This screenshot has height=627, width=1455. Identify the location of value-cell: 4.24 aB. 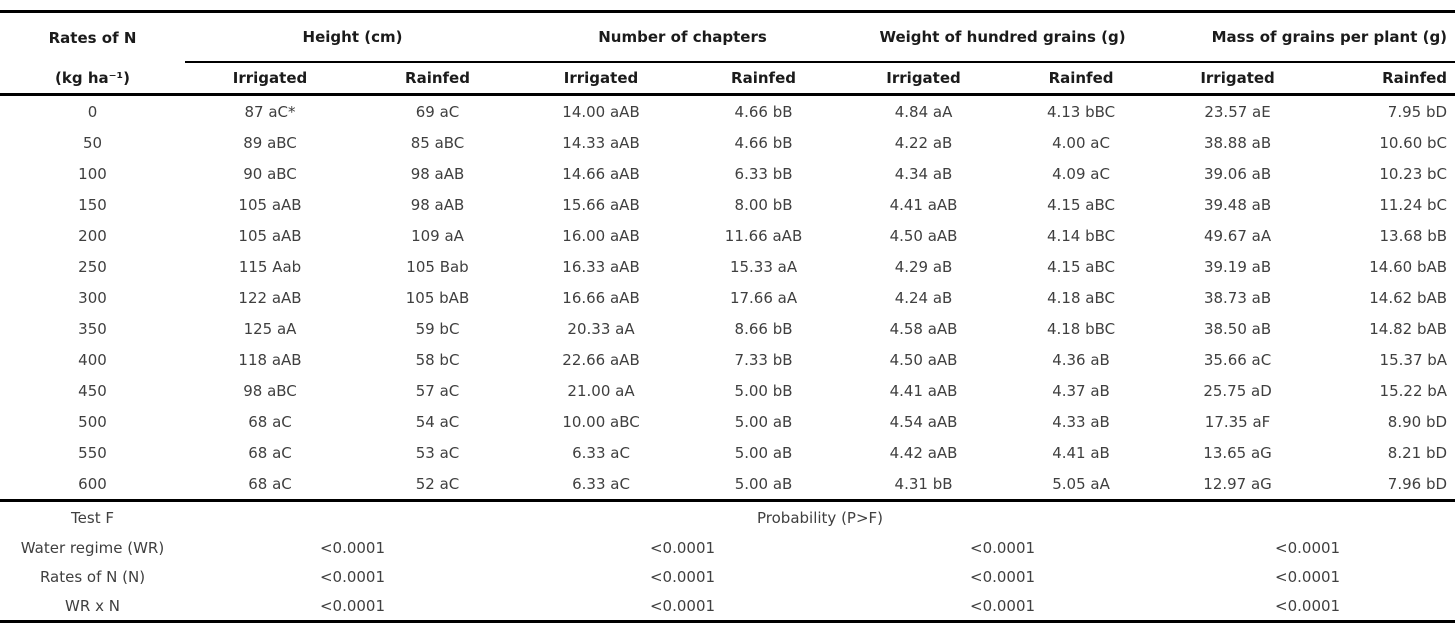
(923, 297).